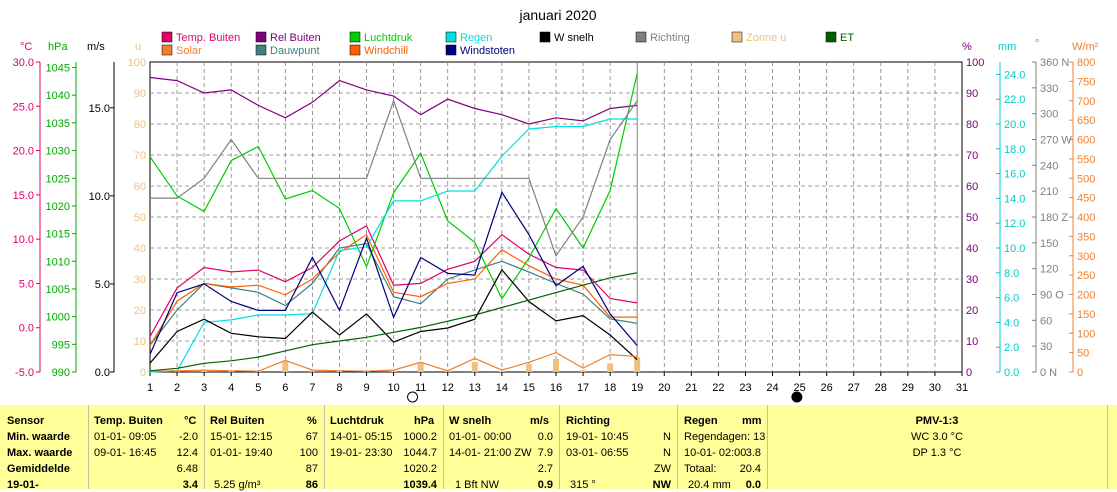  I want to click on x-tick-label: 26, so click(827, 388).